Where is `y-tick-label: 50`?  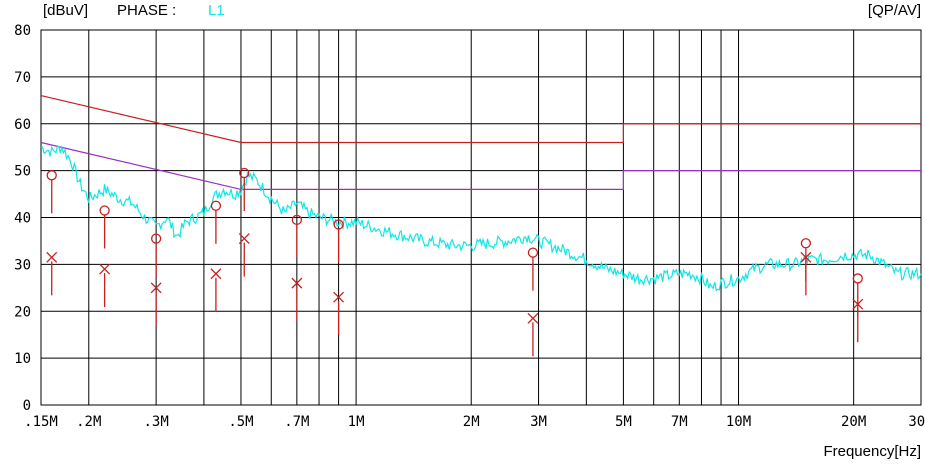 y-tick-label: 50 is located at coordinates (22, 172).